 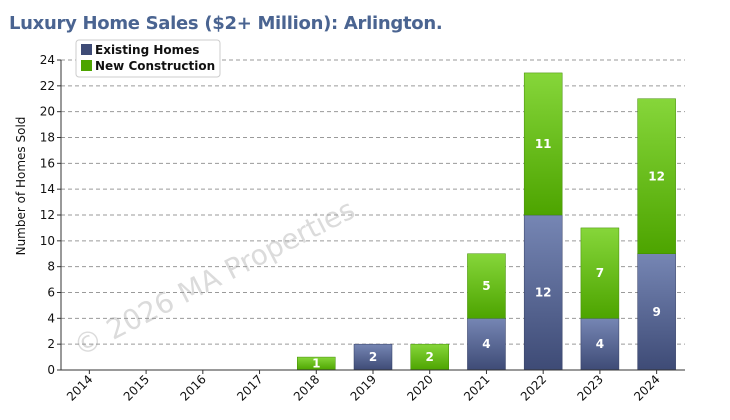 What do you see at coordinates (47, 86) in the screenshot?
I see `y-tick-label: 22` at bounding box center [47, 86].